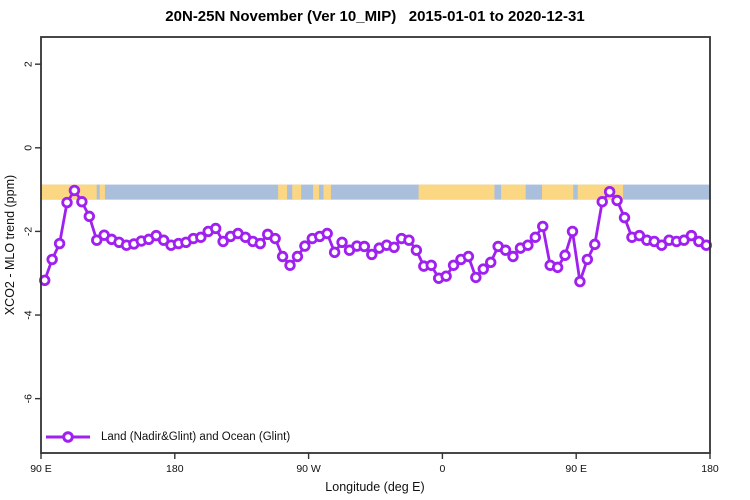 This screenshot has height=500, width=750. What do you see at coordinates (29, 314) in the screenshot?
I see `y-tick-label: -4` at bounding box center [29, 314].